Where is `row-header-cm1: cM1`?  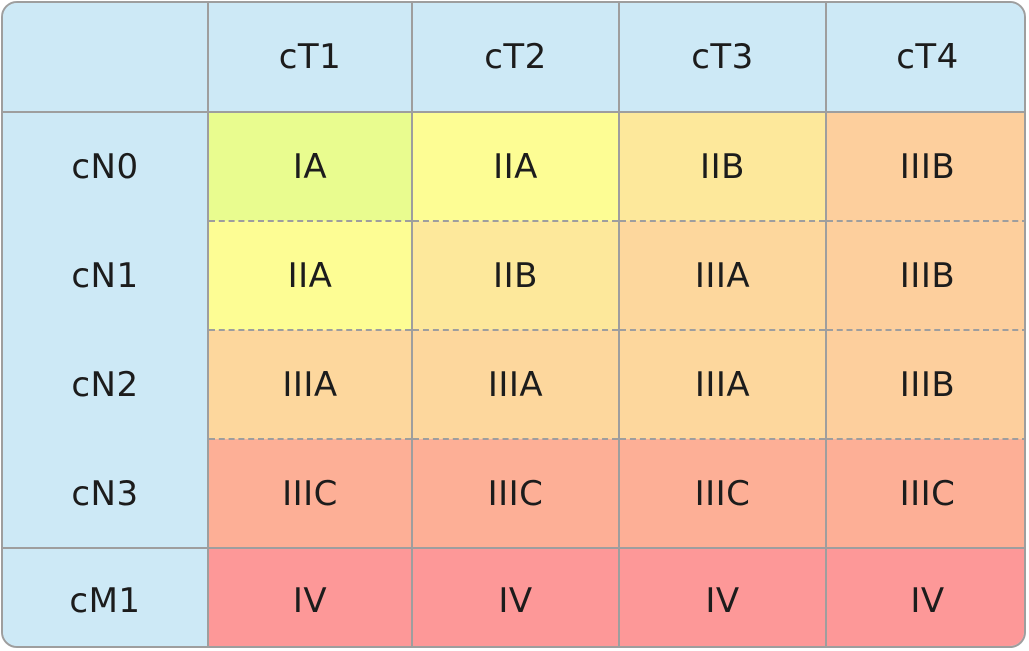 row-header-cm1: cM1 is located at coordinates (105, 597).